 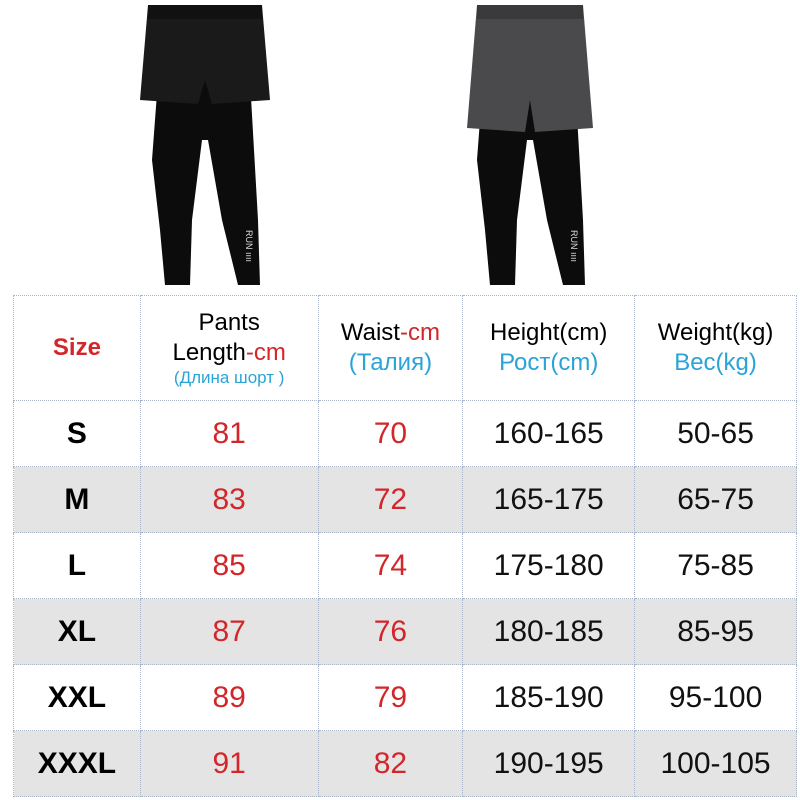 What do you see at coordinates (390, 697) in the screenshot?
I see `waist-cell: 79` at bounding box center [390, 697].